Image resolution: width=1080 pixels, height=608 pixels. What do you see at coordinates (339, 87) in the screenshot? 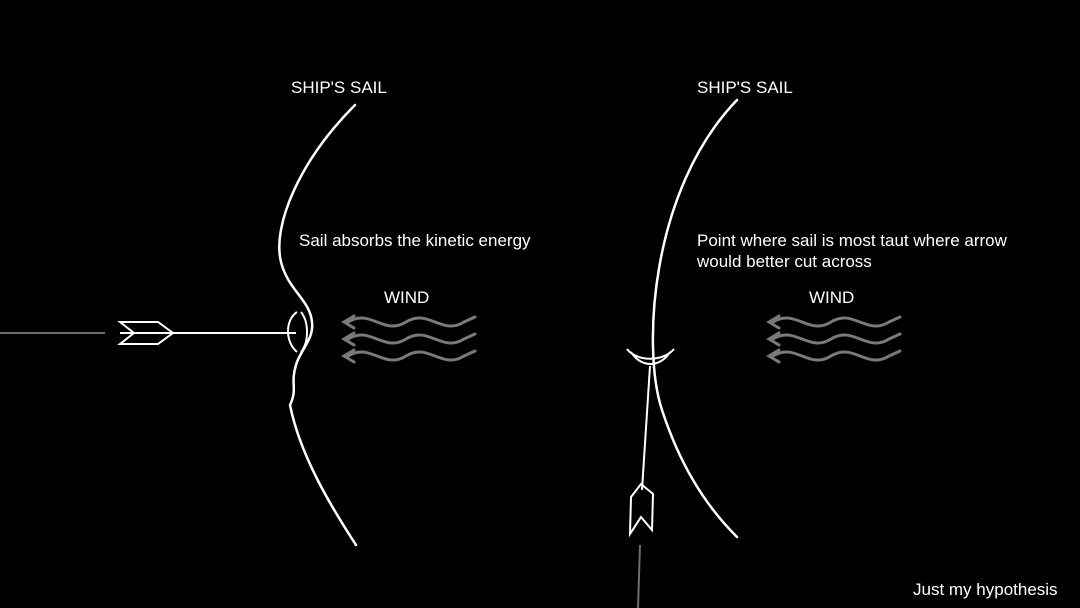
I see `left-sail-label: SHIP'S SAIL` at bounding box center [339, 87].